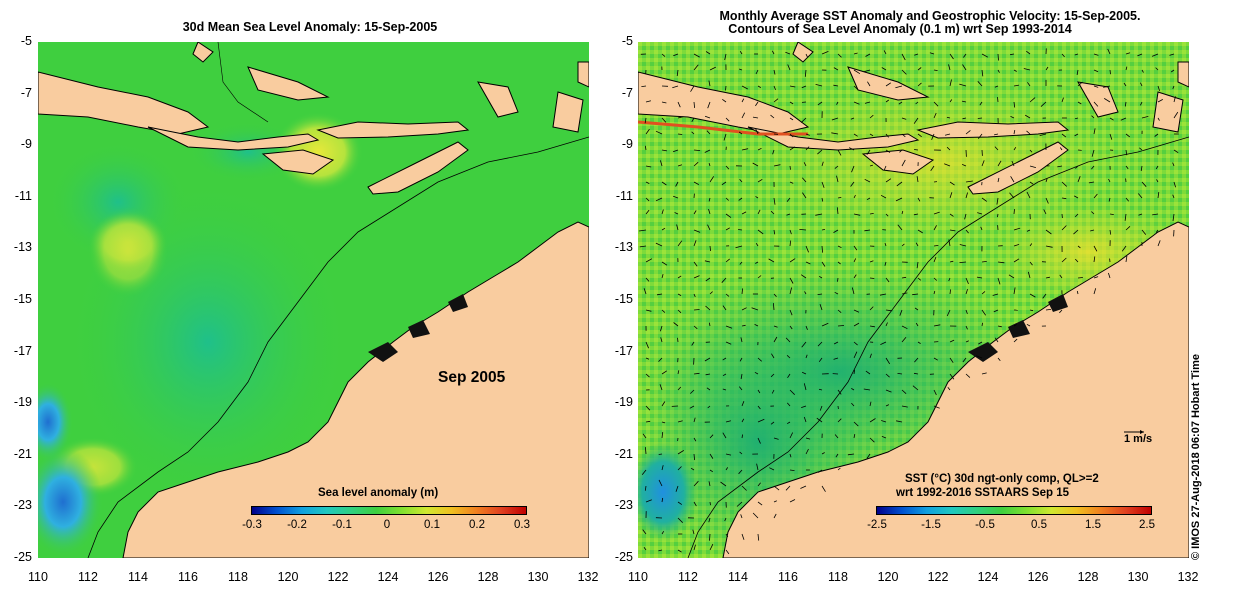 The image size is (1250, 590). Describe the element at coordinates (1138, 577) in the screenshot. I see `right-xtick: 130` at that location.